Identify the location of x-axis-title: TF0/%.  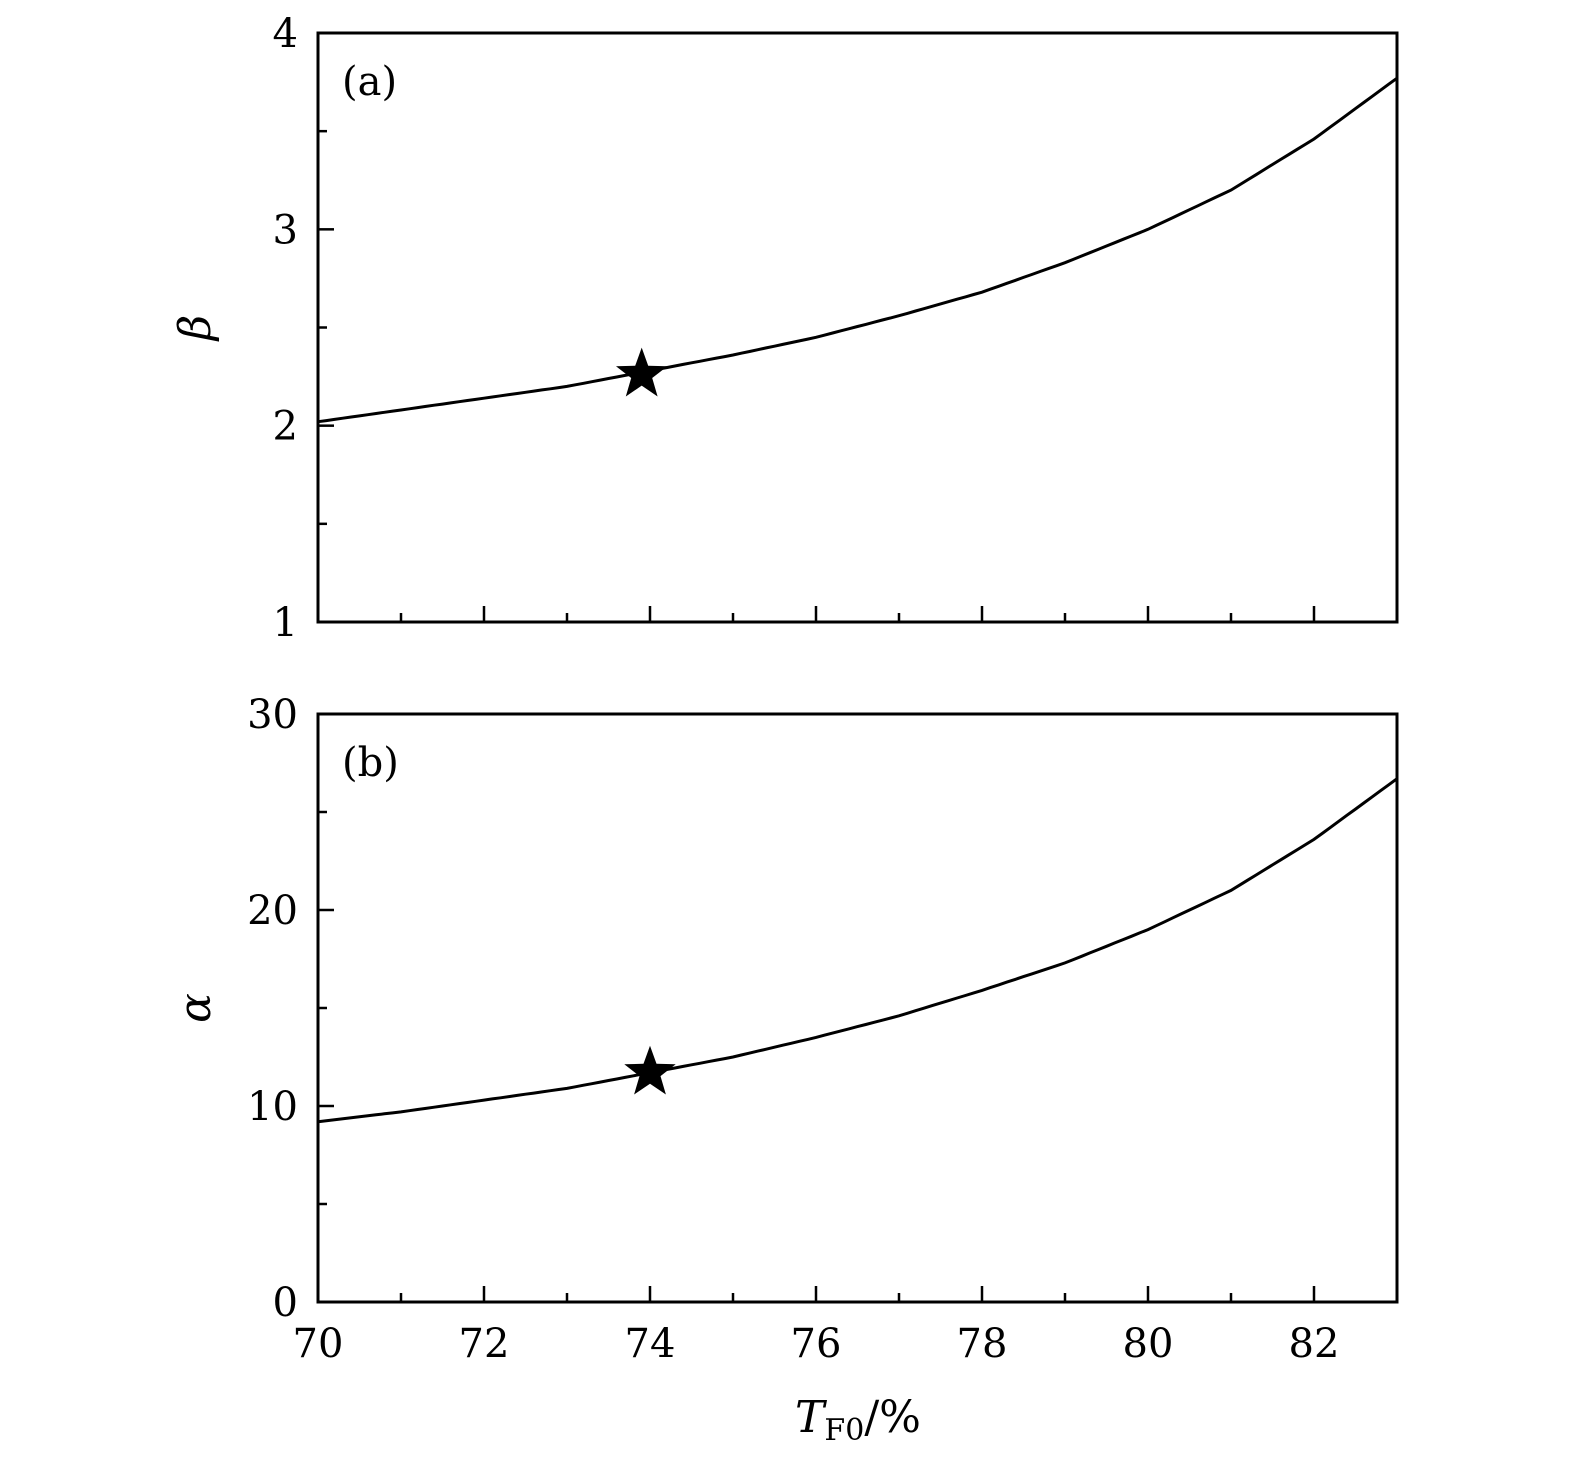
(858, 1420).